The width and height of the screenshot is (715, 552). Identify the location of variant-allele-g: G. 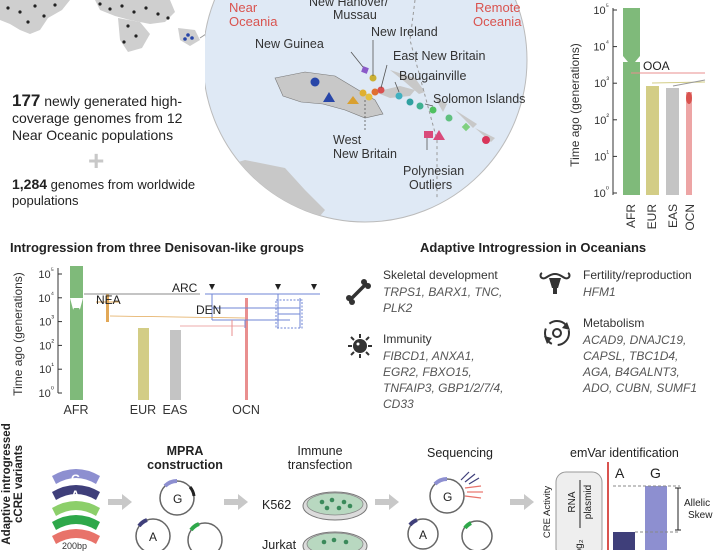
(75, 479).